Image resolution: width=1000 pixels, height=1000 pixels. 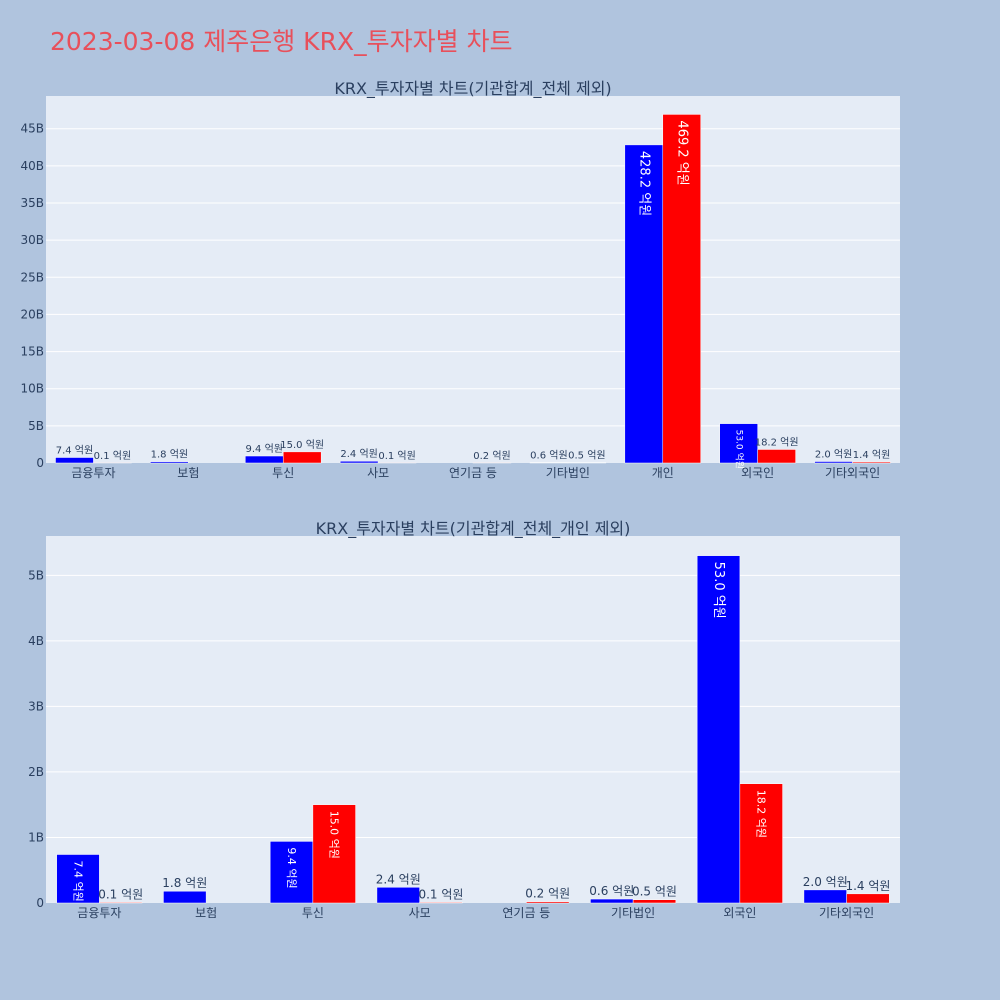 What do you see at coordinates (32, 352) in the screenshot?
I see `y-tick-label: 15B` at bounding box center [32, 352].